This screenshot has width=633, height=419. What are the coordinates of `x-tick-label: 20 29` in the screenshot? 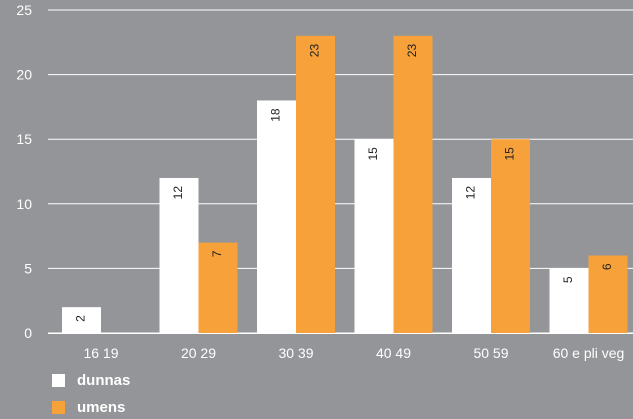 It's located at (198, 353).